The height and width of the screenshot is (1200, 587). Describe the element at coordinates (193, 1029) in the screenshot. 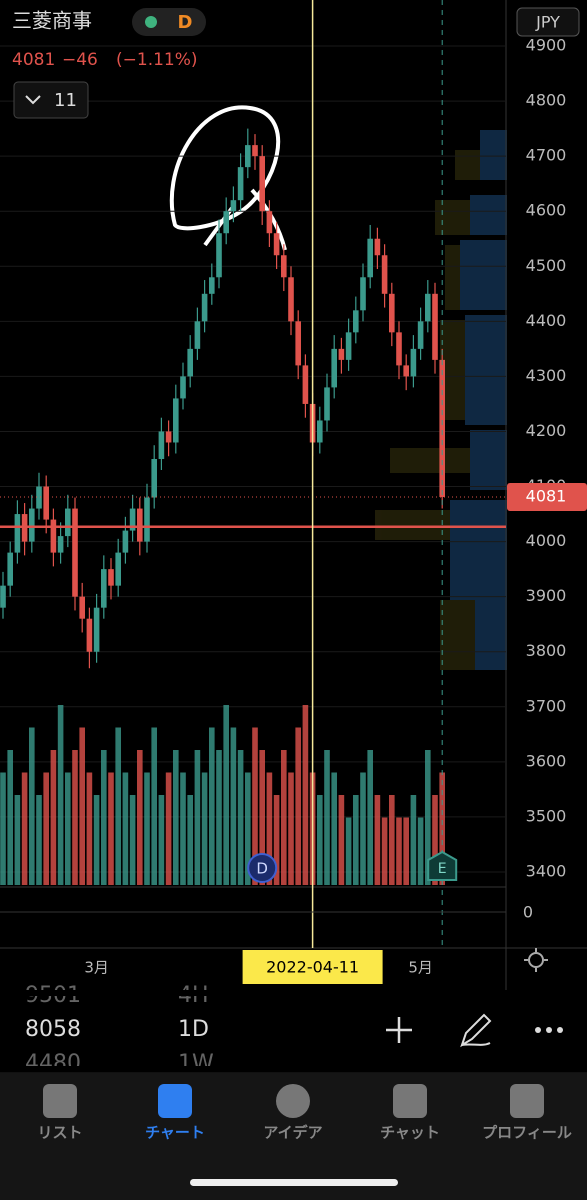

I see `picker-interval: 1D` at that location.